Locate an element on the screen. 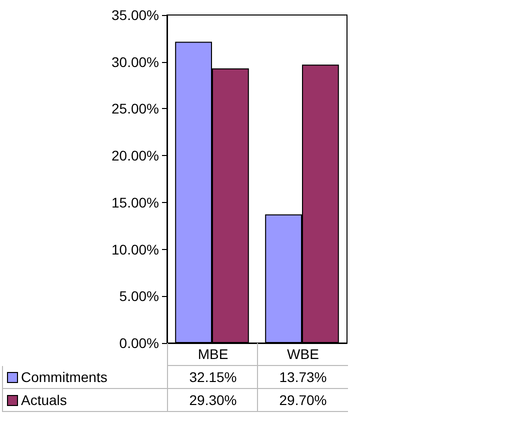 The image size is (514, 433). y-tick-label: 5.00% is located at coordinates (139, 296).